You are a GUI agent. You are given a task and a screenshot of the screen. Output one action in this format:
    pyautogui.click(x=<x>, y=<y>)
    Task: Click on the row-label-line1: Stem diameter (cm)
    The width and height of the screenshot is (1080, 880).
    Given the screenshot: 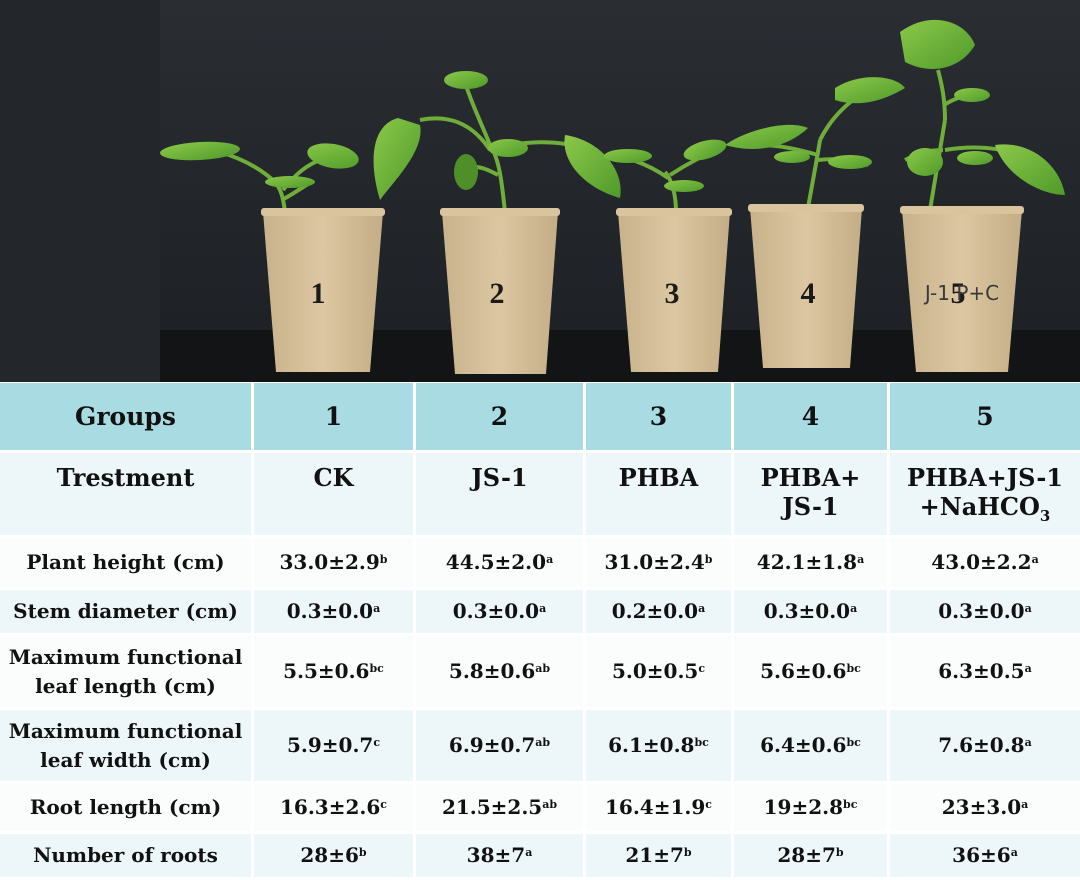 What is the action you would take?
    pyautogui.click(x=125, y=611)
    